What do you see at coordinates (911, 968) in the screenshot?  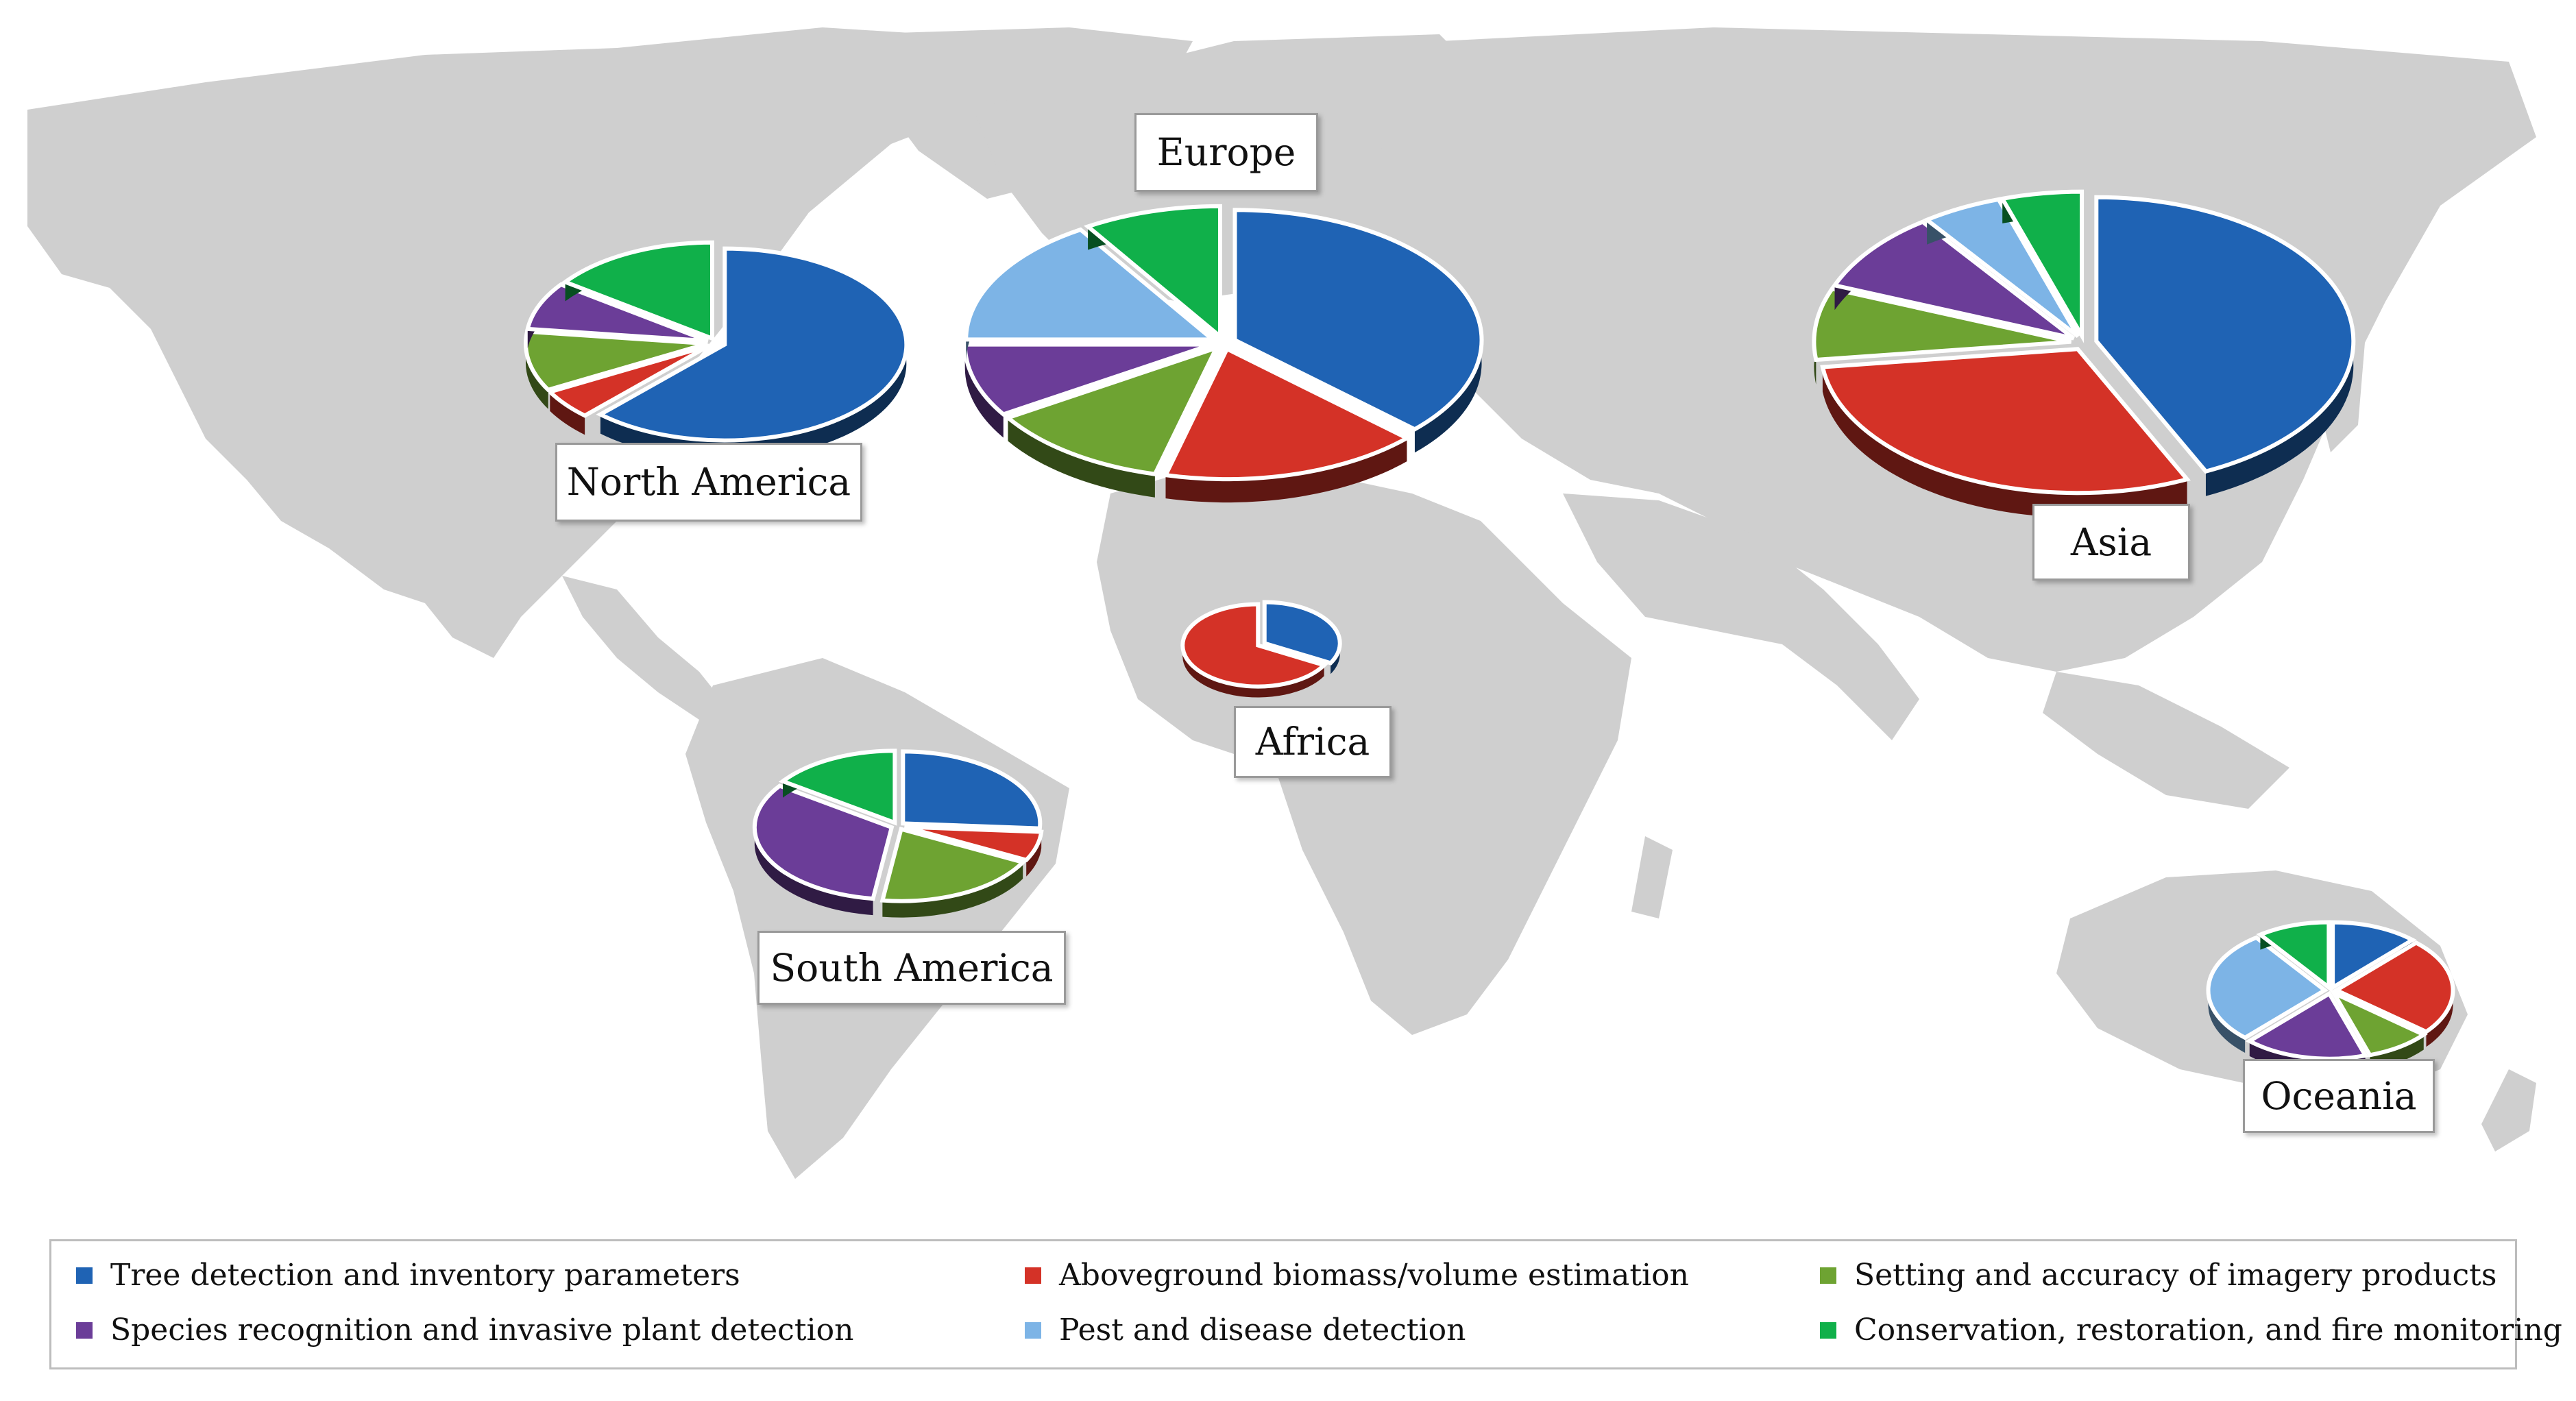 I see `region-label-south-america: South America` at bounding box center [911, 968].